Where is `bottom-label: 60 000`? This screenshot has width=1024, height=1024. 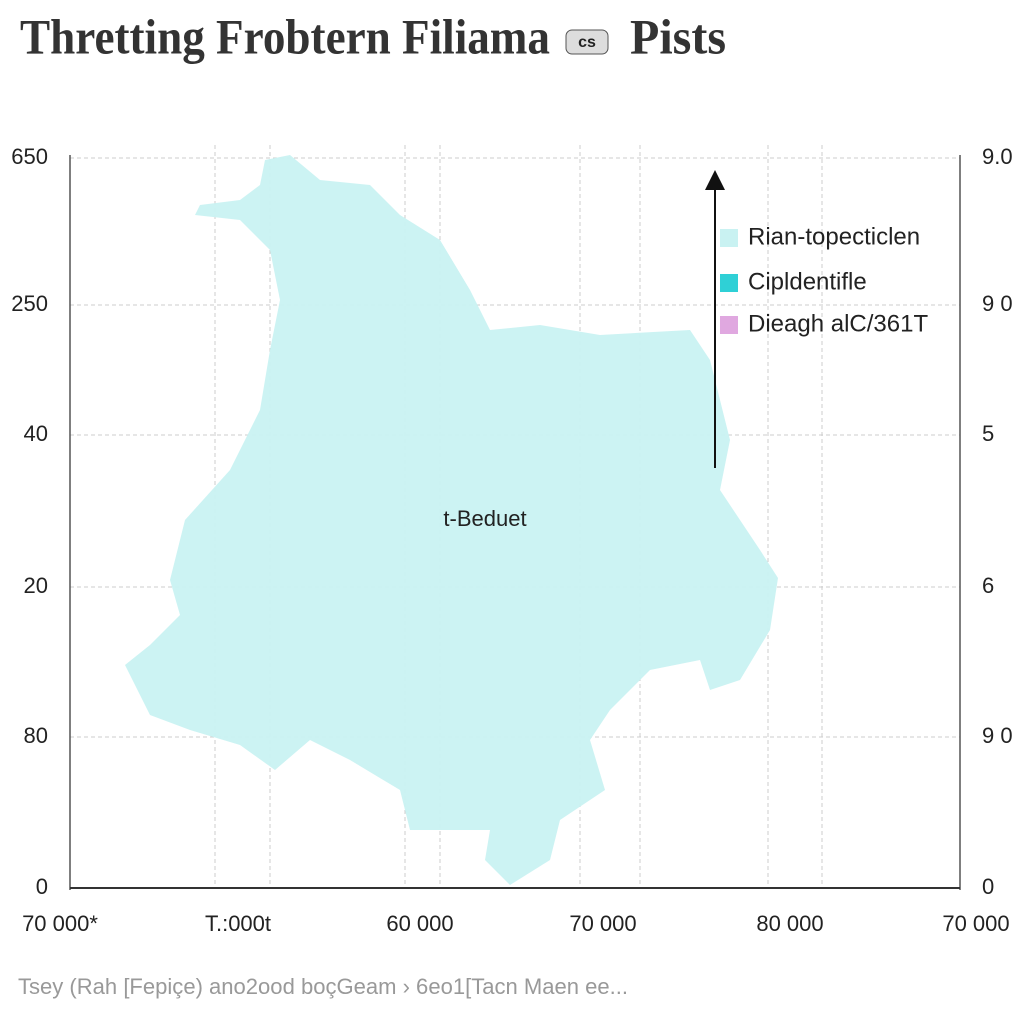 bottom-label: 60 000 is located at coordinates (419, 923).